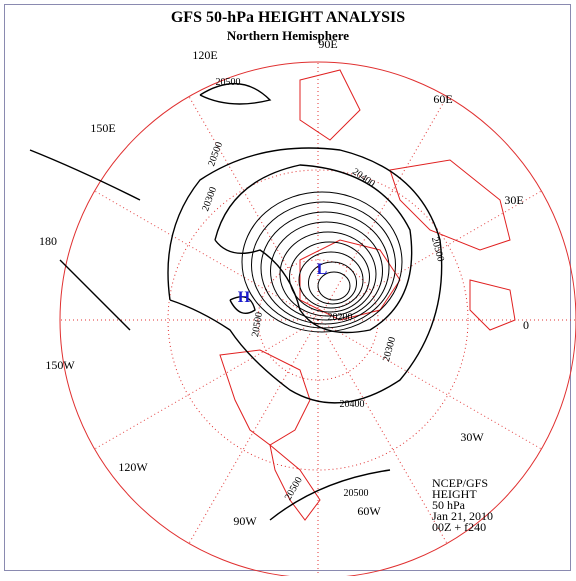 This screenshot has height=581, width=576. I want to click on longitude-label: 150E, so click(102, 128).